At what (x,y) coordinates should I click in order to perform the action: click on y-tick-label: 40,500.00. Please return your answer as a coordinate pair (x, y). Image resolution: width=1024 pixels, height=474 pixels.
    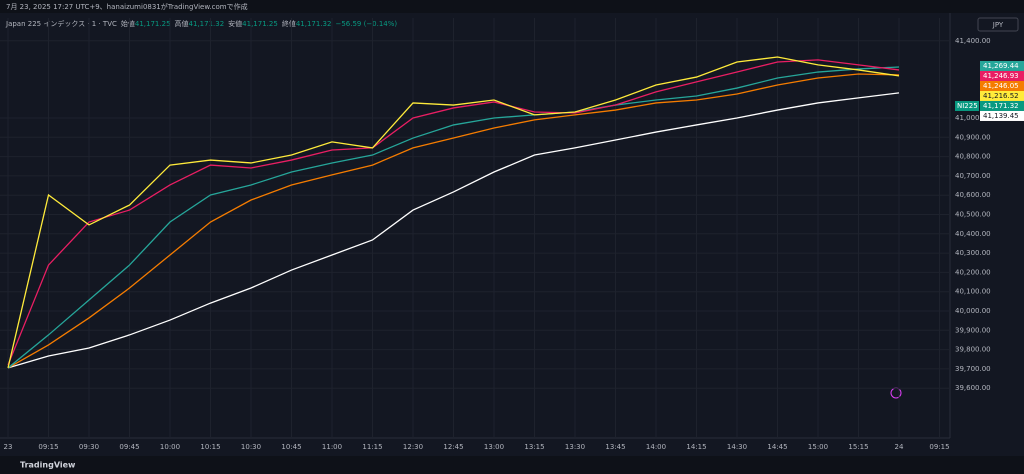
    Looking at the image, I should click on (973, 214).